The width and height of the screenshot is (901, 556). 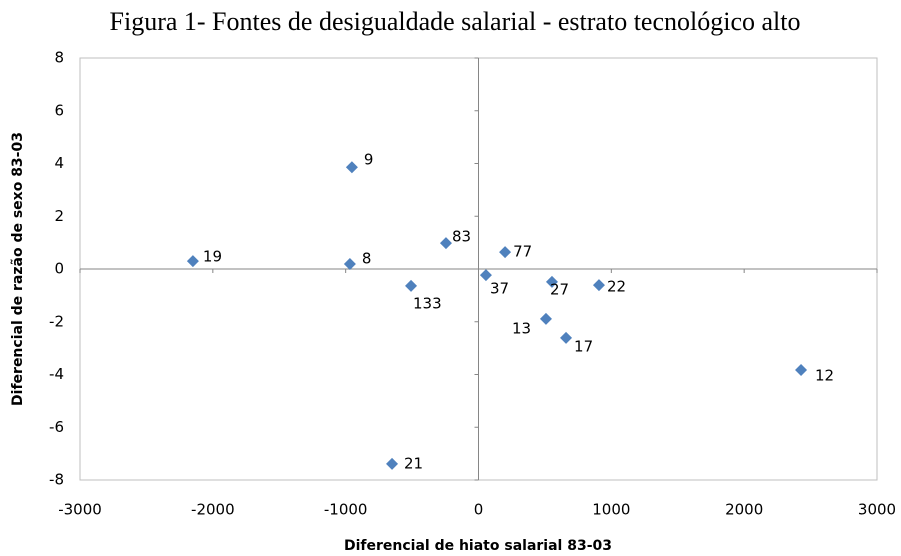 I want to click on x-tick-label: 0, so click(x=479, y=510).